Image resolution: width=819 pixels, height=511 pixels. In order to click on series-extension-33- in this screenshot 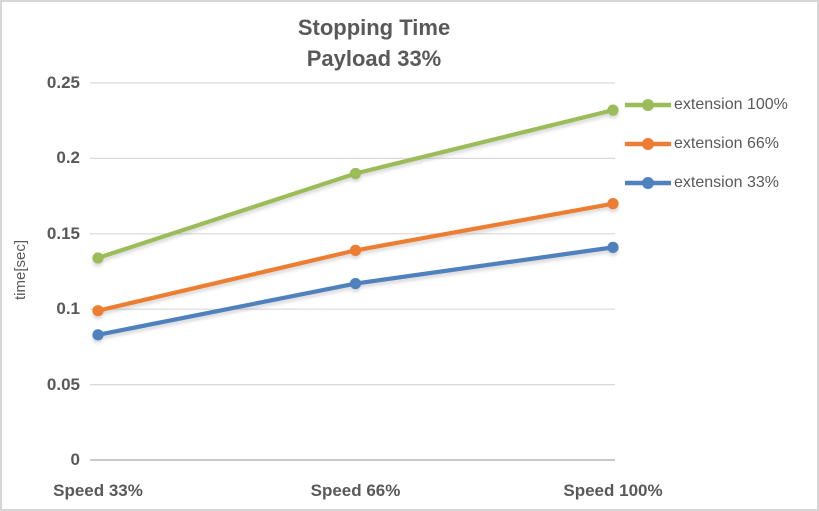, I will do `click(355, 291)`.